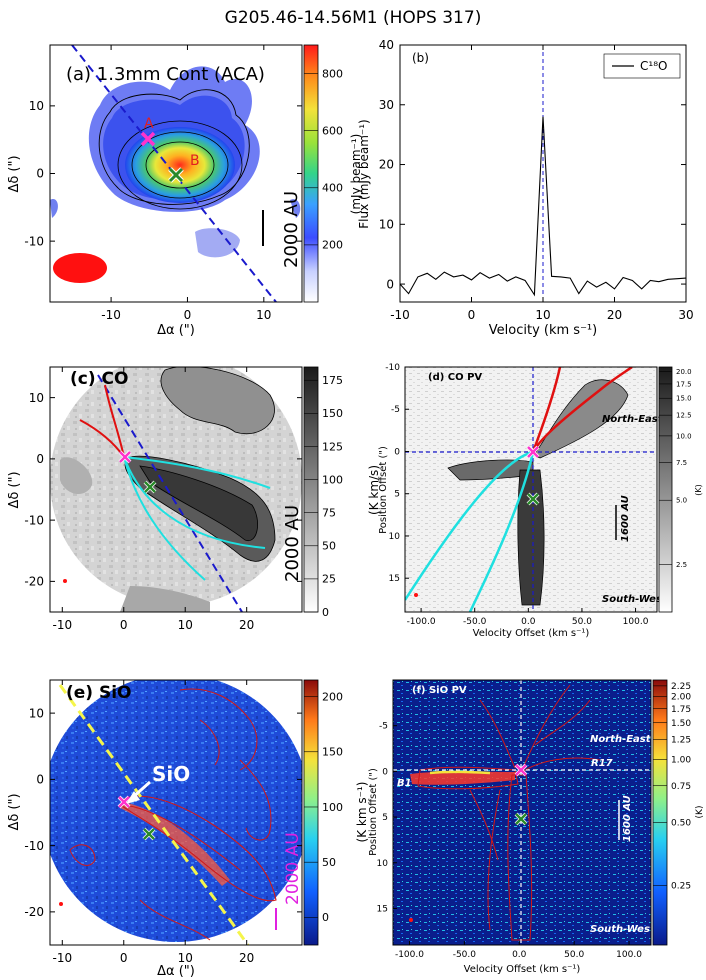 Image resolution: width=706 pixels, height=980 pixels. What do you see at coordinates (356, 174) in the screenshot?
I see `panel-a-colorbar-label: (mJy beam⁻¹)` at bounding box center [356, 174].